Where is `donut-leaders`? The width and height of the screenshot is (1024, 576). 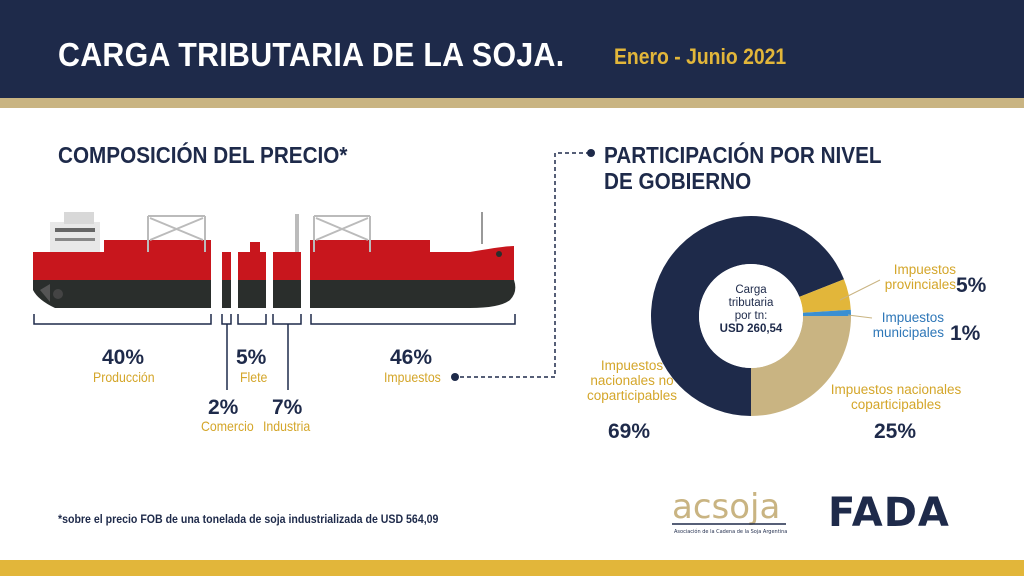 donut-leaders is located at coordinates (860, 299).